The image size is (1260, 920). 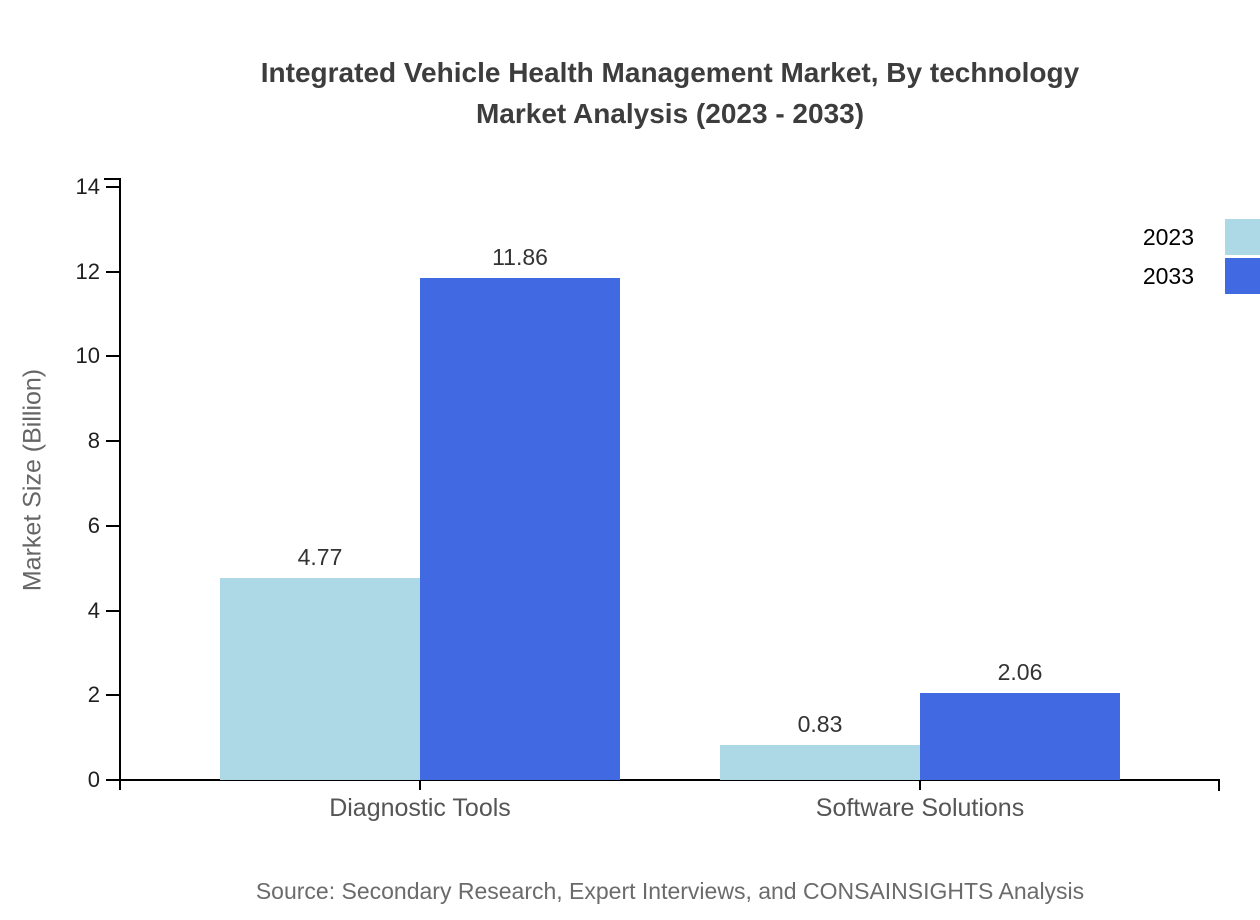 I want to click on y-tick-label: 6, so click(x=93, y=525).